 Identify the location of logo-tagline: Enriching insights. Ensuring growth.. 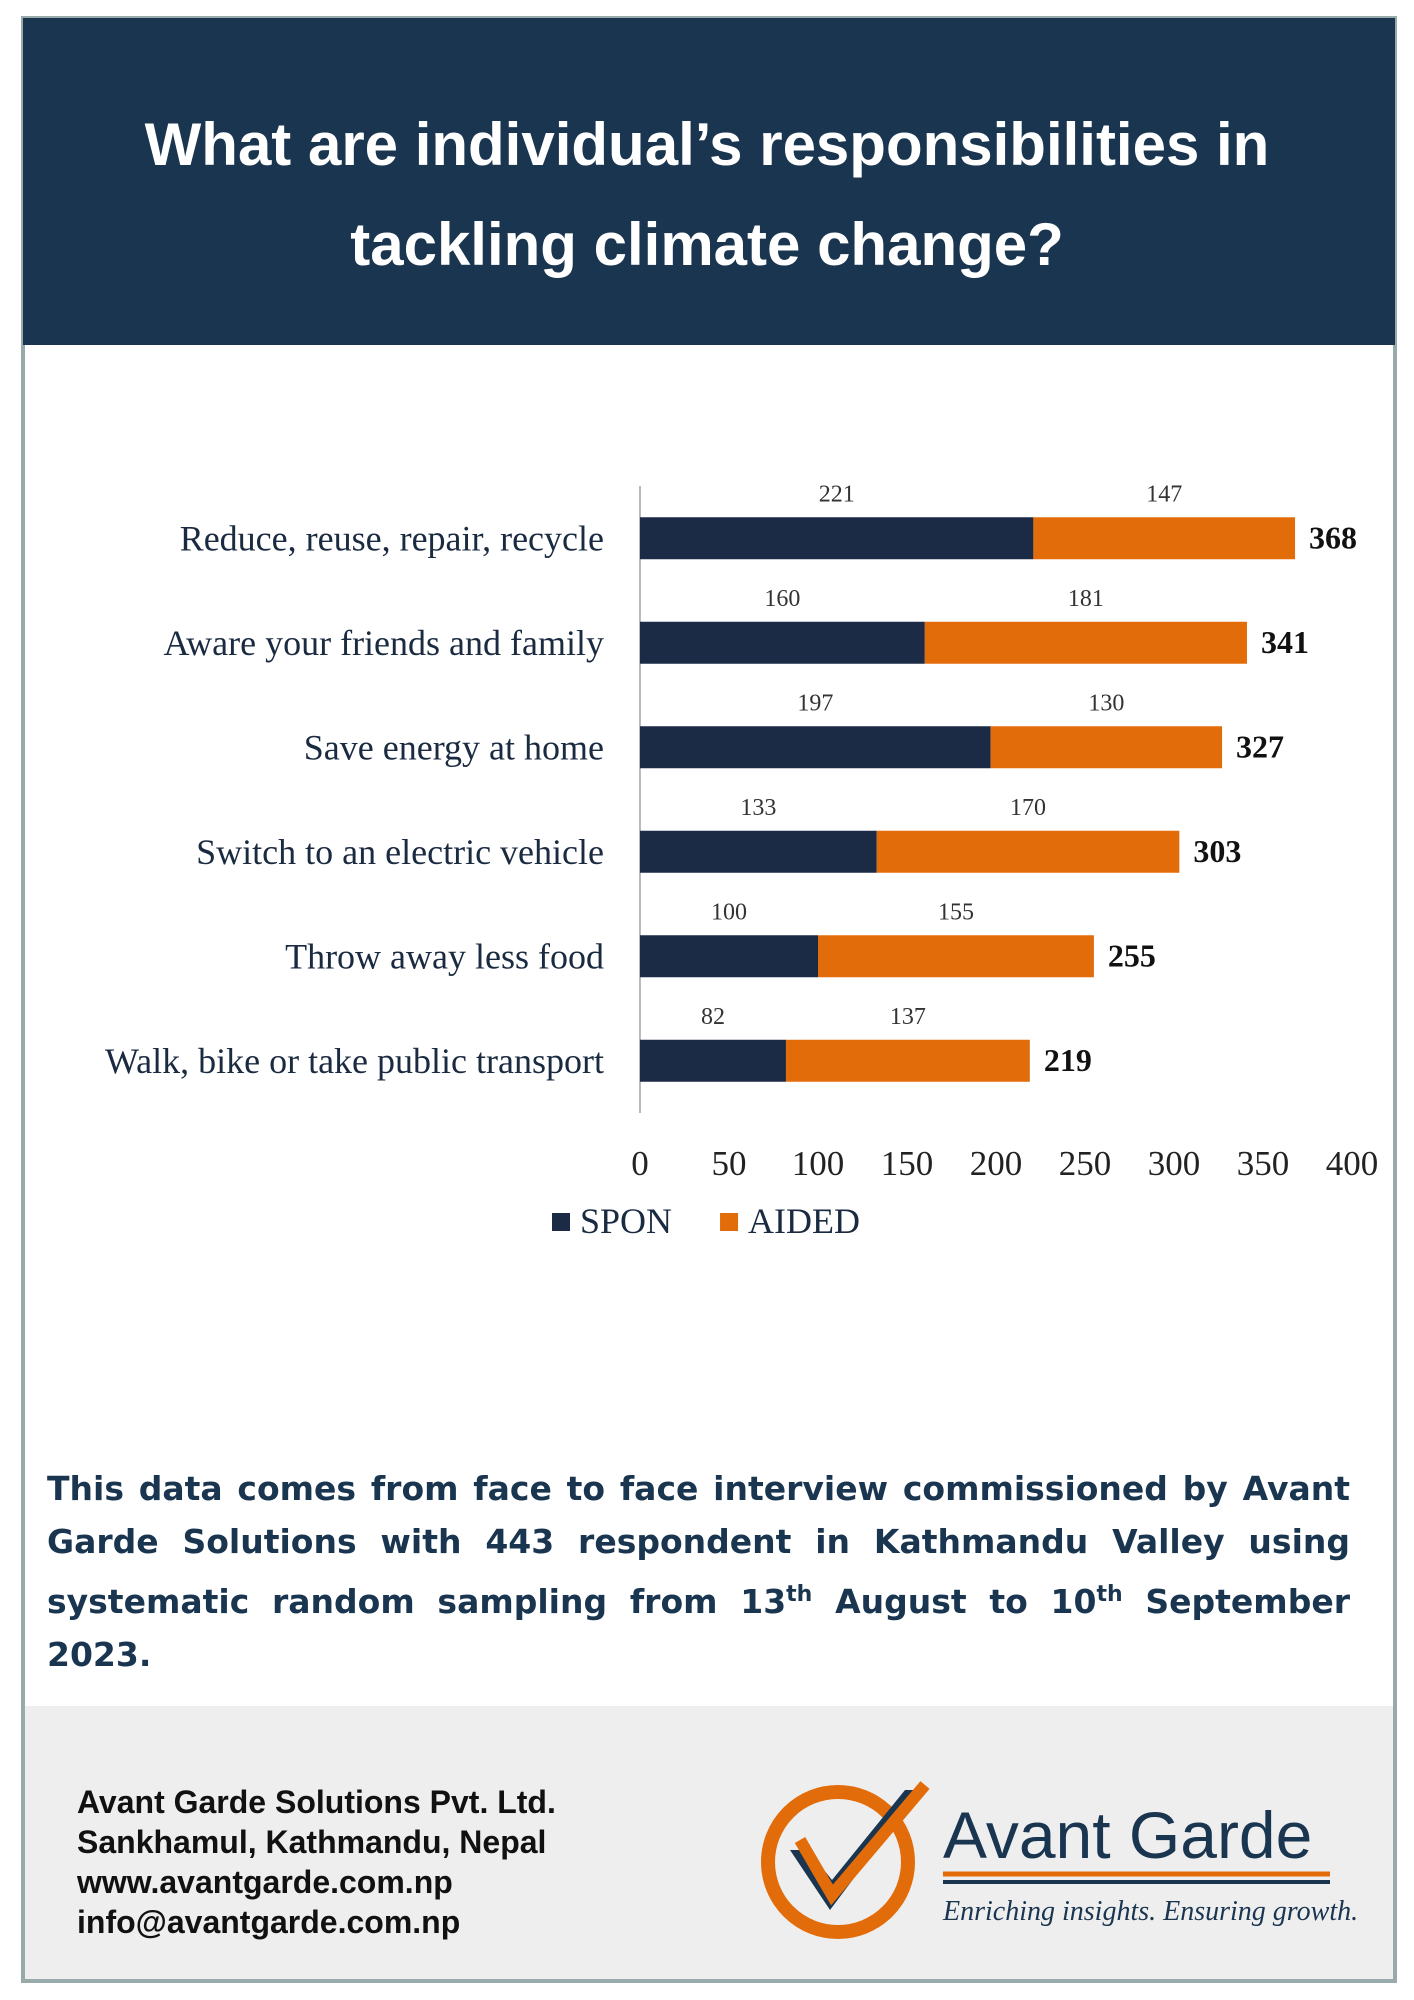
(1150, 1911).